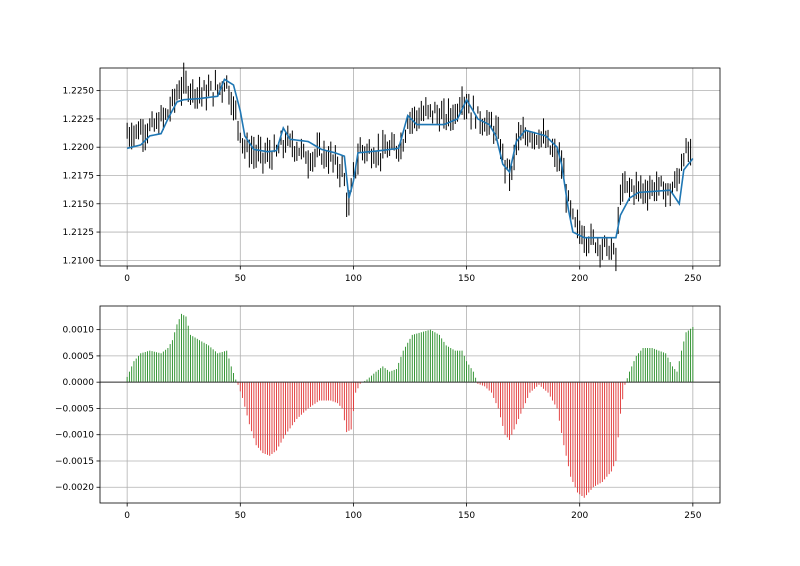 This screenshot has width=800, height=566. What do you see at coordinates (79, 383) in the screenshot?
I see `y-tick-label: 0.0000` at bounding box center [79, 383].